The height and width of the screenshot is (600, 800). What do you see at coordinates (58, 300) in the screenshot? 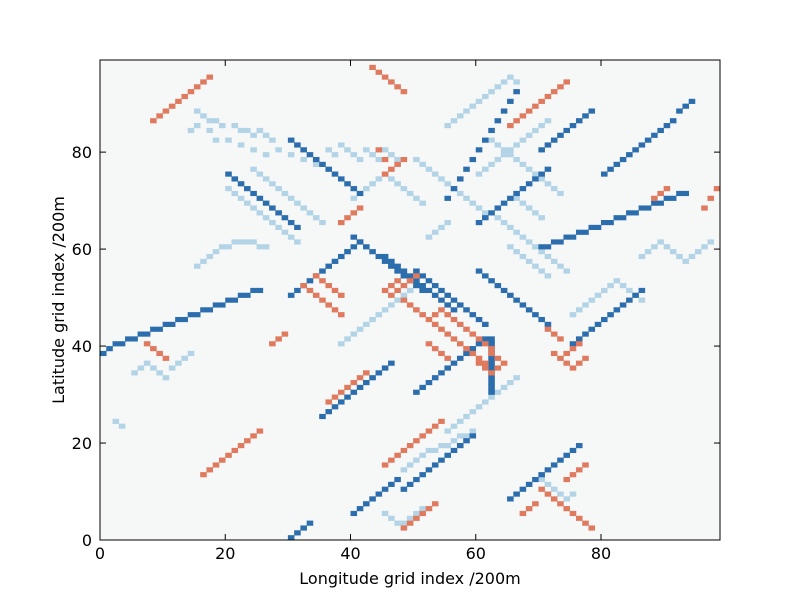
I see `y-axis-label: Latitude grid index /200m` at bounding box center [58, 300].